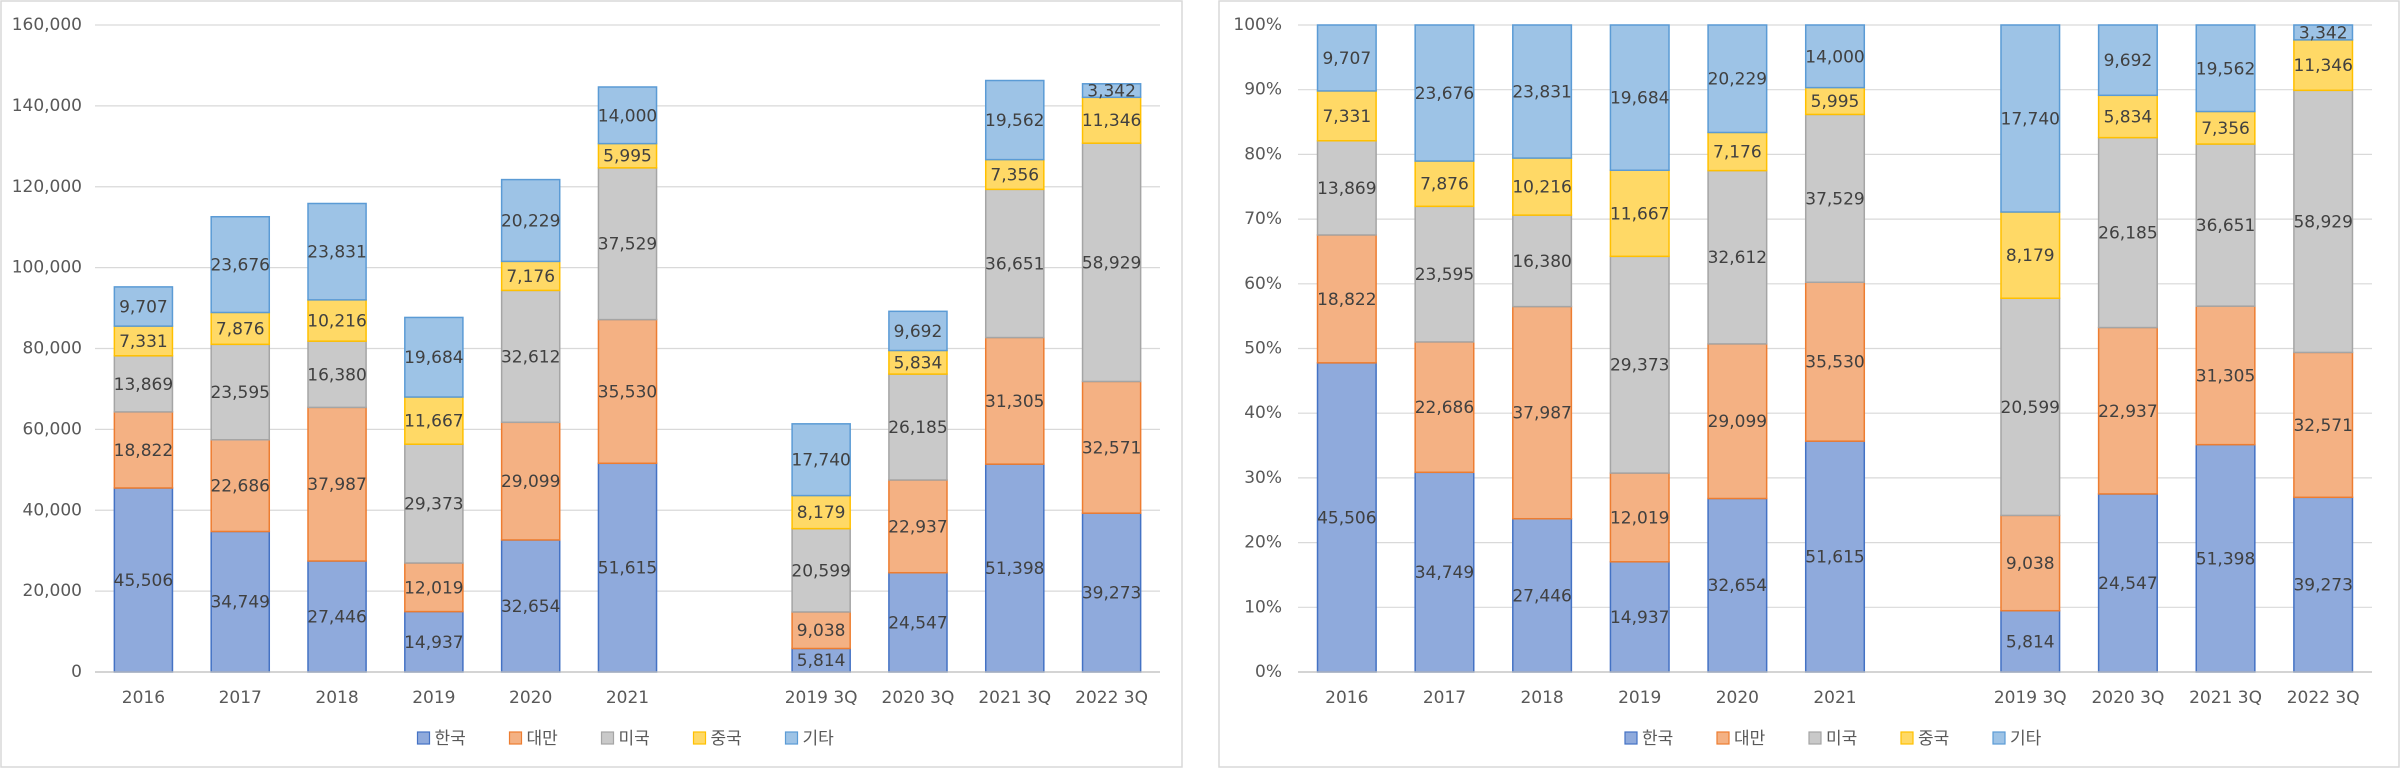 This screenshot has width=2401, height=770. I want to click on x-tick-label: 2019, so click(433, 698).